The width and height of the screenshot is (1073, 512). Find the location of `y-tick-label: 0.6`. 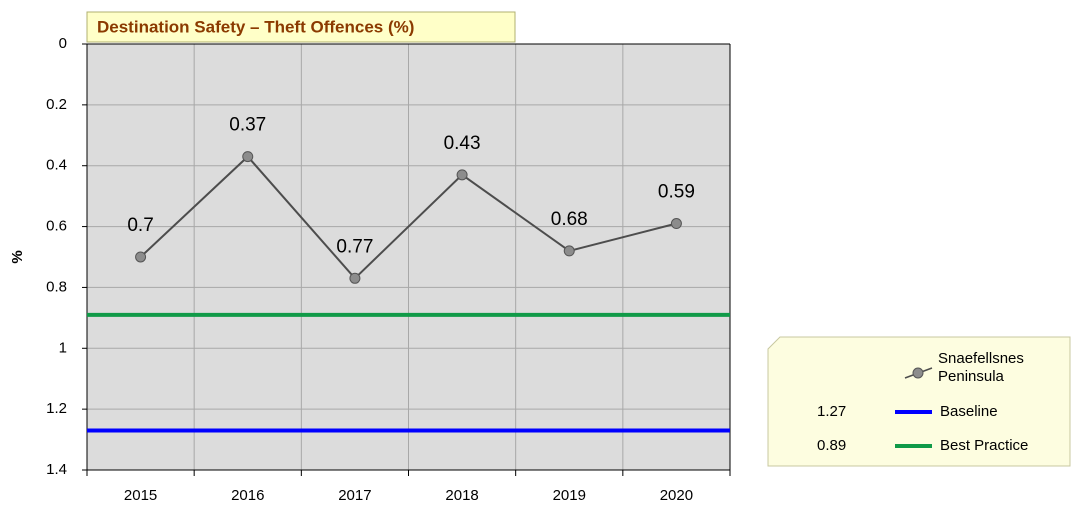

y-tick-label: 0.6 is located at coordinates (56, 226).